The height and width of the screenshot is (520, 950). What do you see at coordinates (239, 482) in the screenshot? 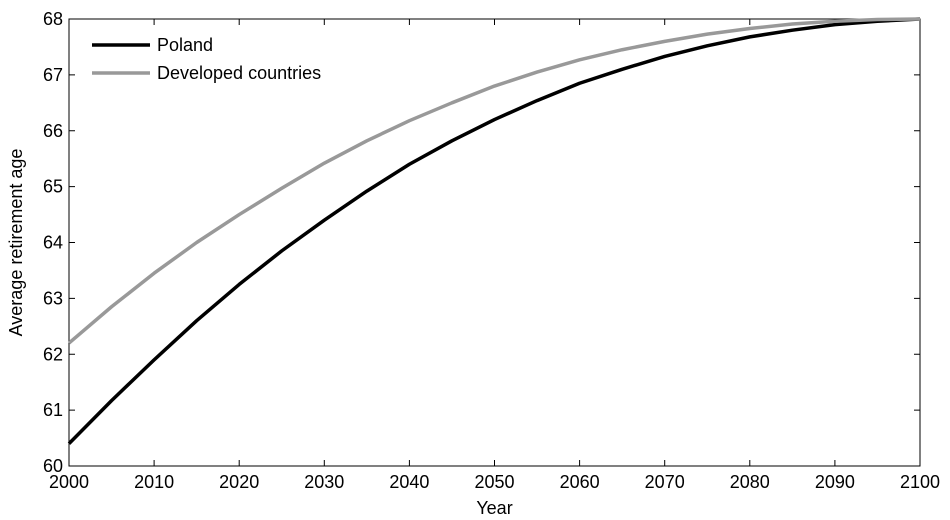
I see `x-tick-label: 2020` at bounding box center [239, 482].